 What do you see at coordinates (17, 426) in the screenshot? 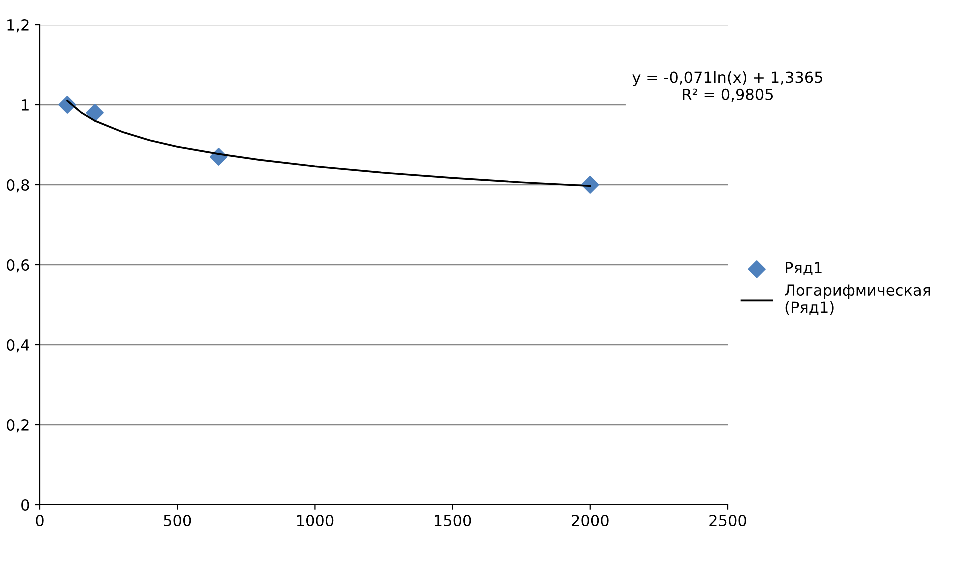
I see `y-tick-label: 0,2` at bounding box center [17, 426].